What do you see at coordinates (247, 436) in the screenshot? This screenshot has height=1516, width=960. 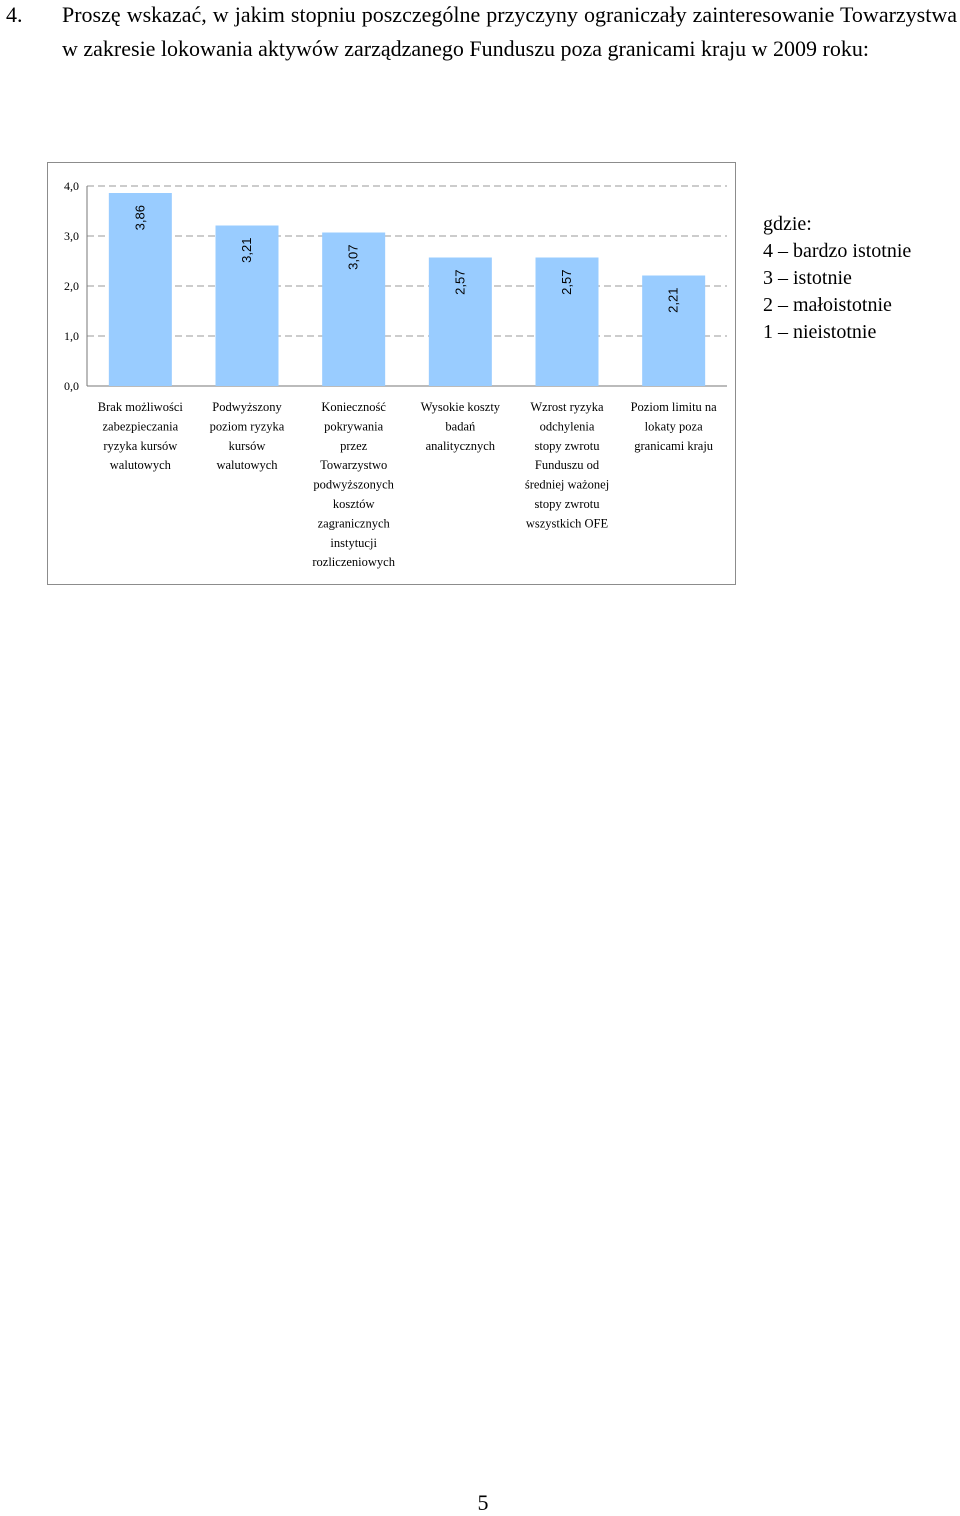 I see `category-label: Podwyższony poziom ryzyka kursów walutowych` at bounding box center [247, 436].